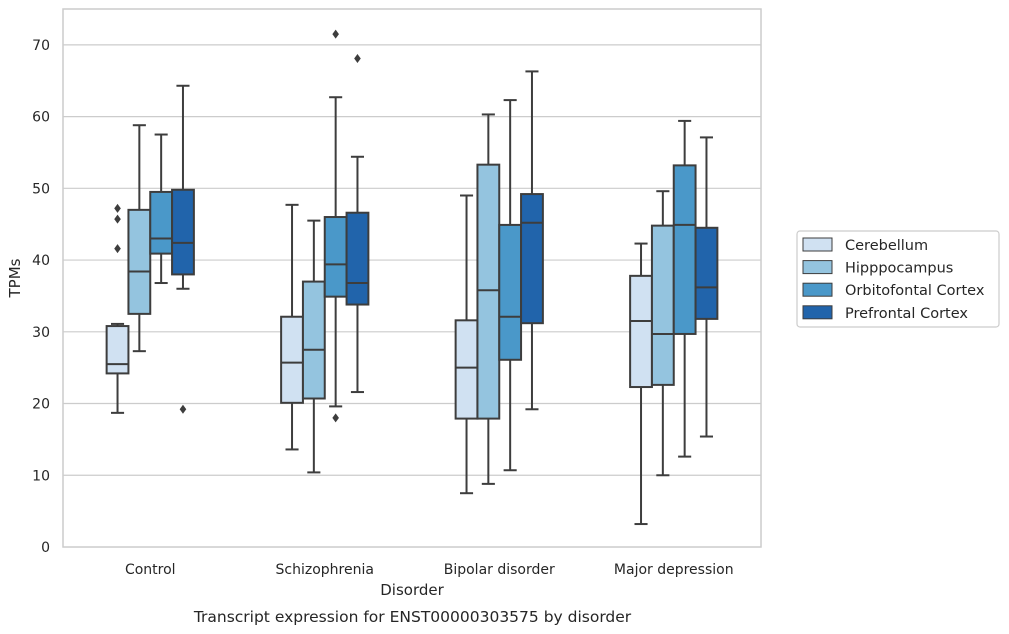  Describe the element at coordinates (41, 189) in the screenshot. I see `y-tick-label: 50` at that location.